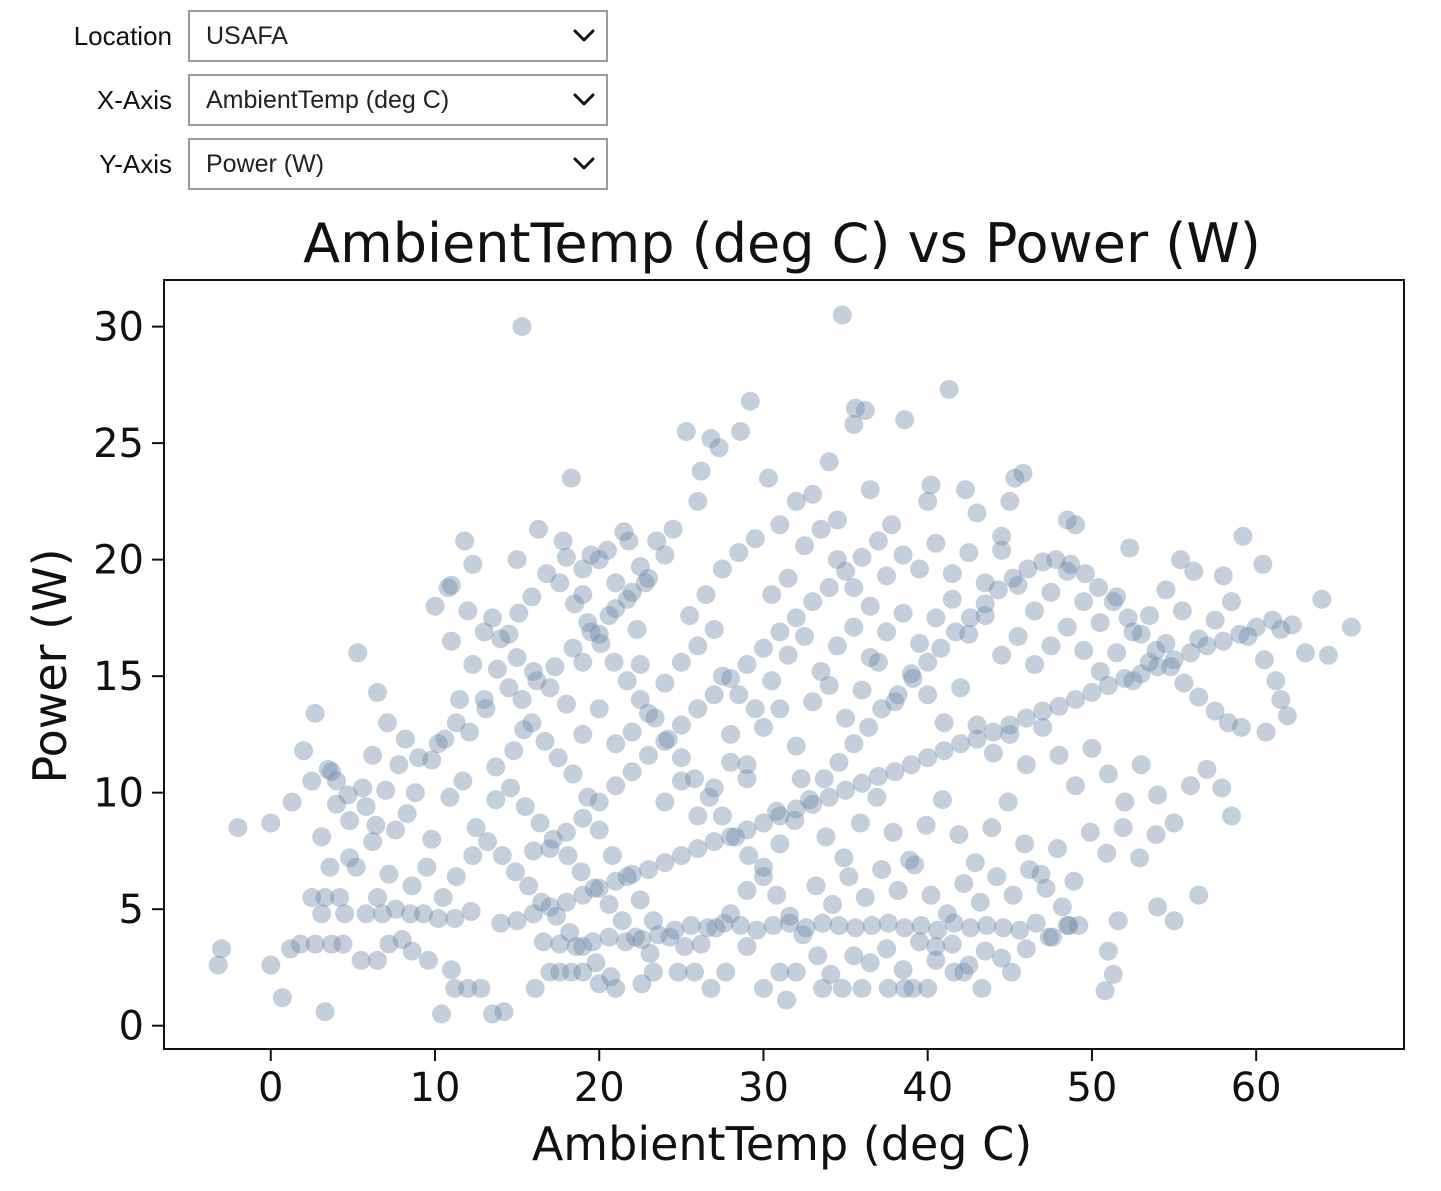 This screenshot has height=1191, width=1441. I want to click on xaxis-control: X-Axis AmbientTemp (deg C), so click(310, 100).